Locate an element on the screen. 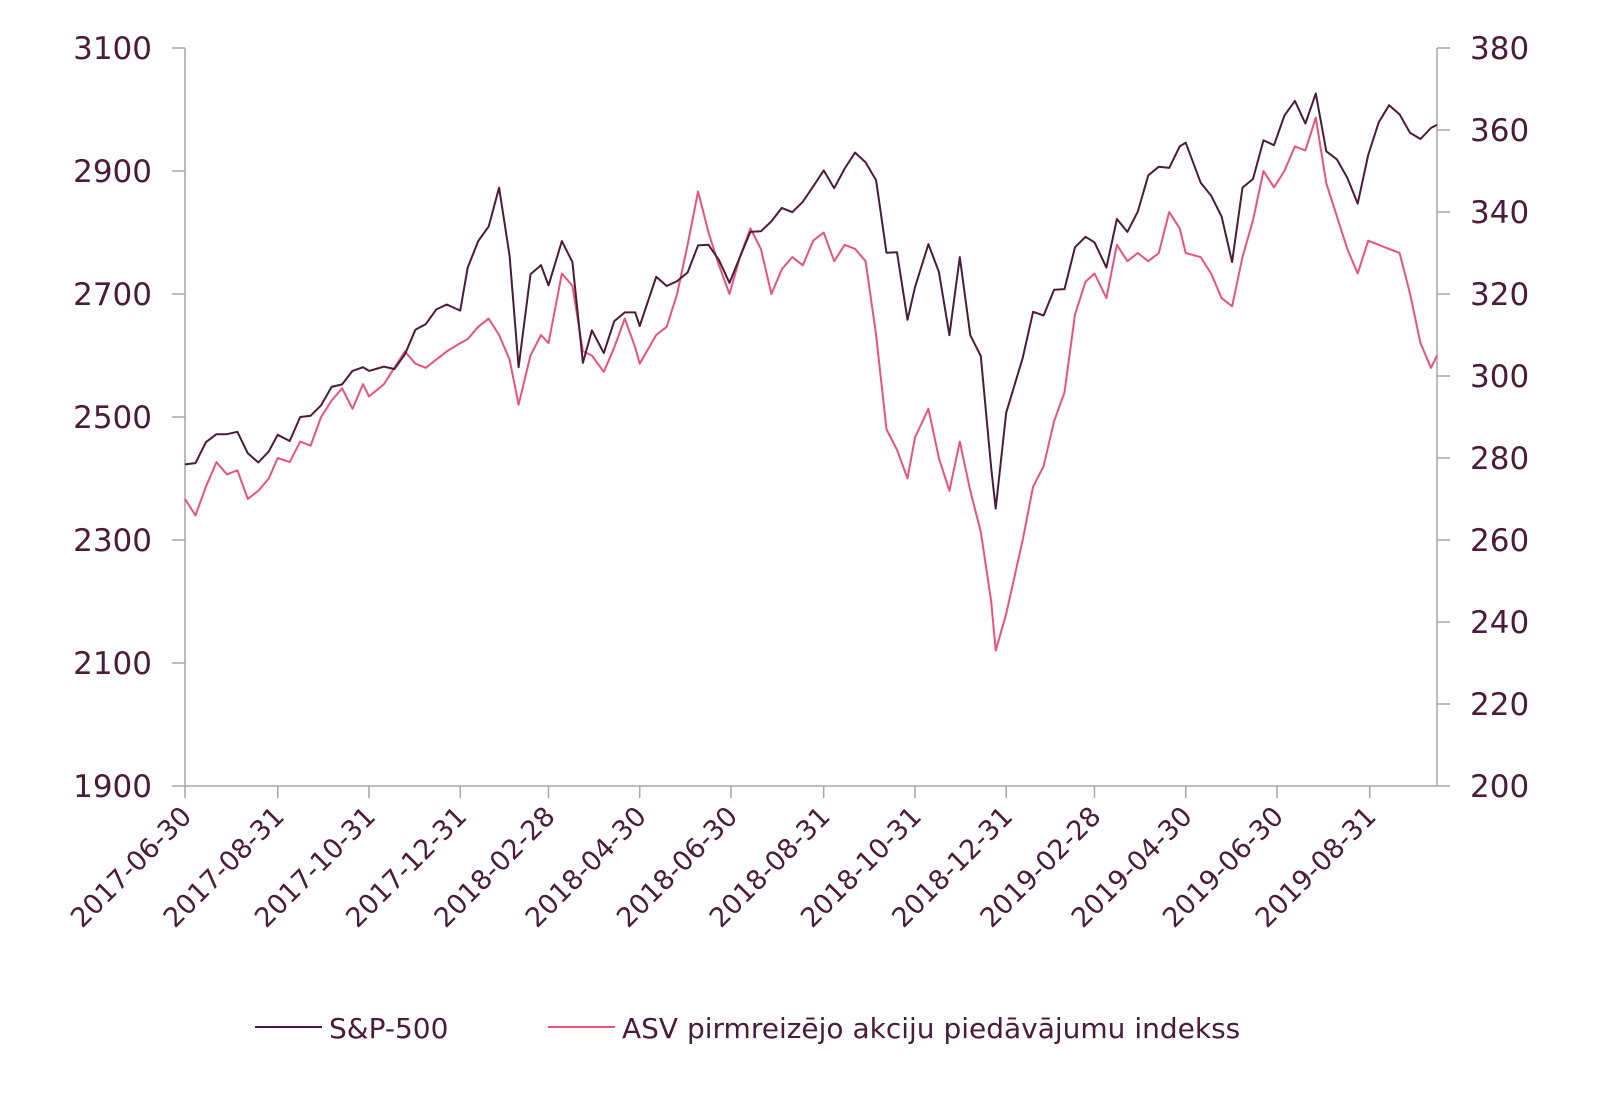  right-tick-label: 240 is located at coordinates (1499, 623).